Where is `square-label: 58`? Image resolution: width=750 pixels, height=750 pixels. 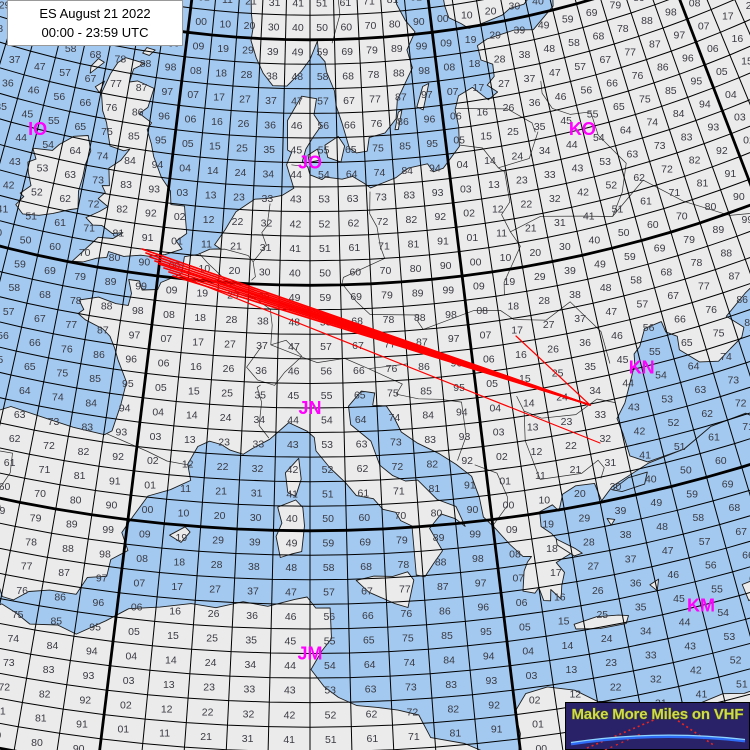 square-label: 58 is located at coordinates (636, 281).